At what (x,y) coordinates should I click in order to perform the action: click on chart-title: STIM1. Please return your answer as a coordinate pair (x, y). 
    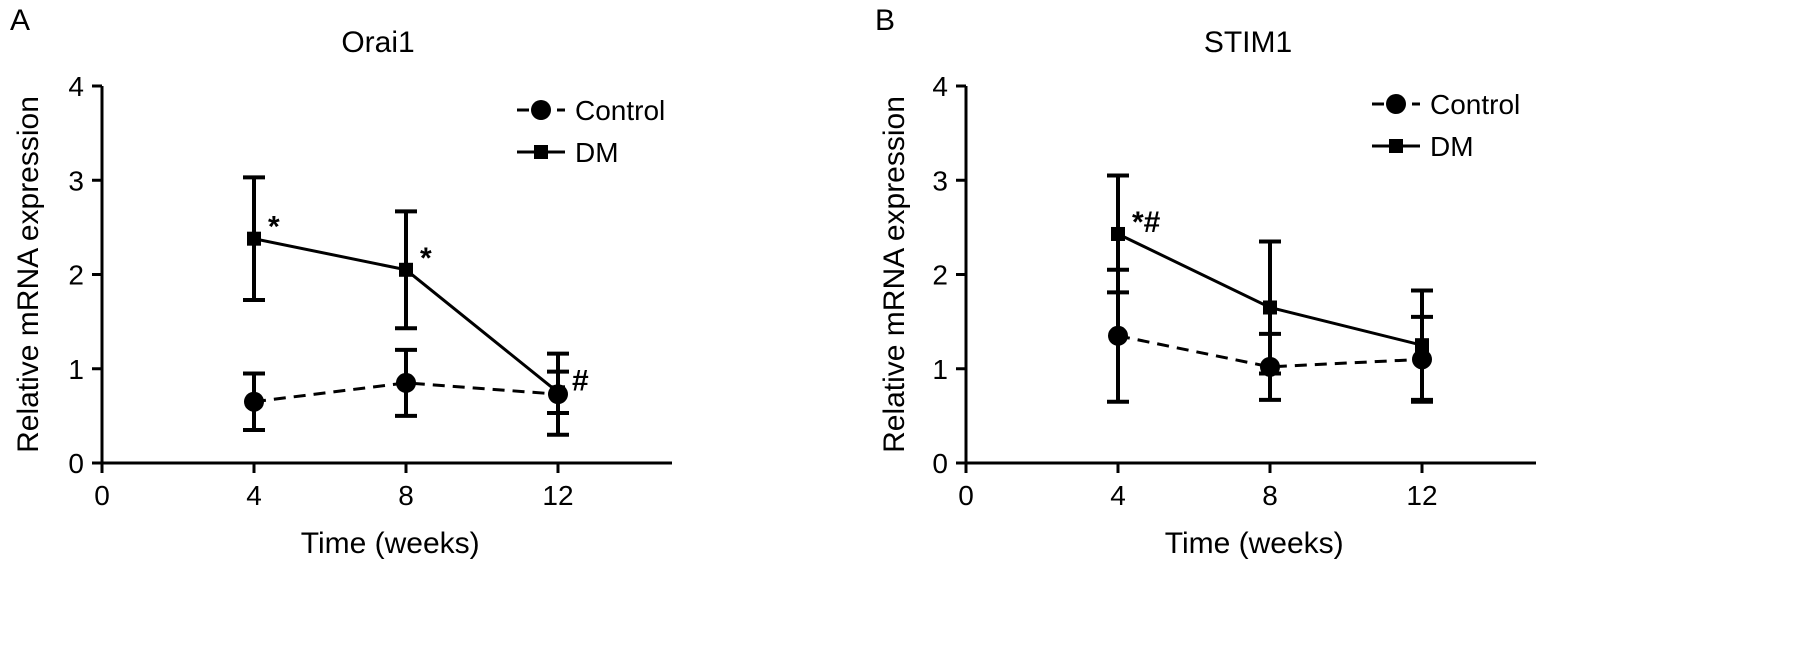
    Looking at the image, I should click on (1248, 42).